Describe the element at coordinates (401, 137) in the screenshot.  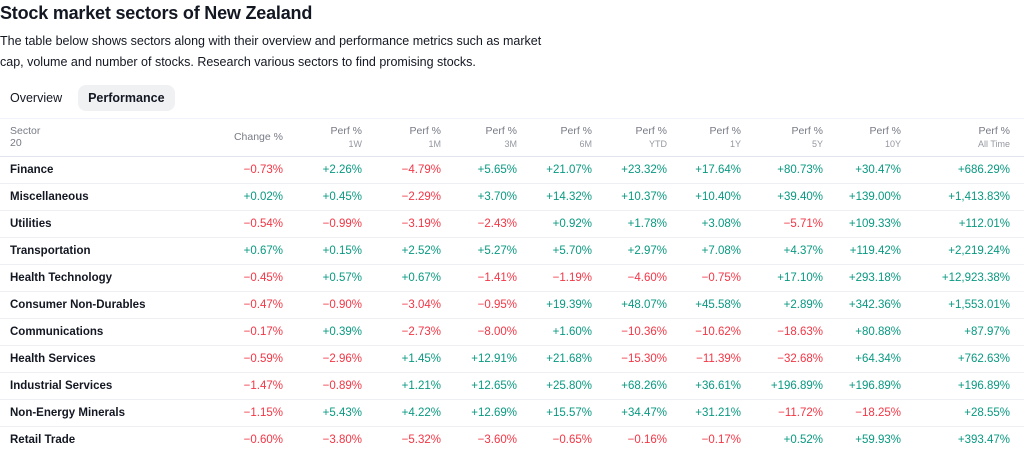
I see `col-header-perf-1m: Perf % 1M` at that location.